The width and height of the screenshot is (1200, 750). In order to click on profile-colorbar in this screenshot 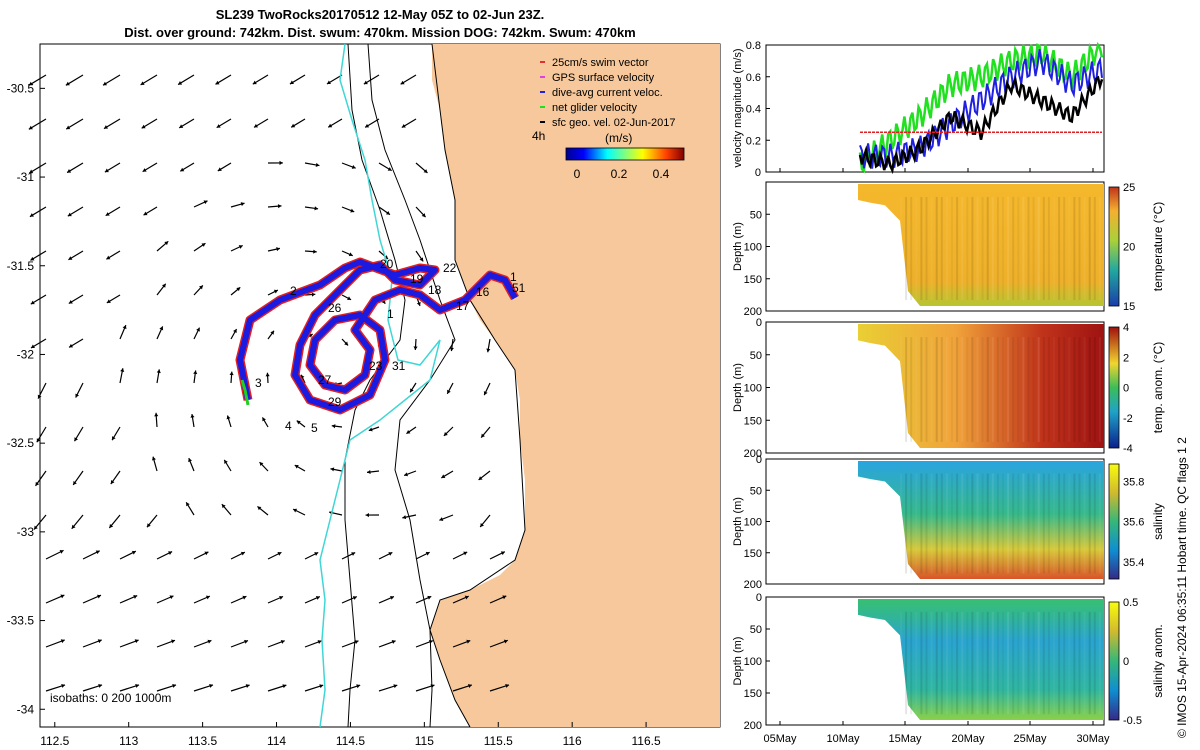, I will do `click(1114, 521)`.